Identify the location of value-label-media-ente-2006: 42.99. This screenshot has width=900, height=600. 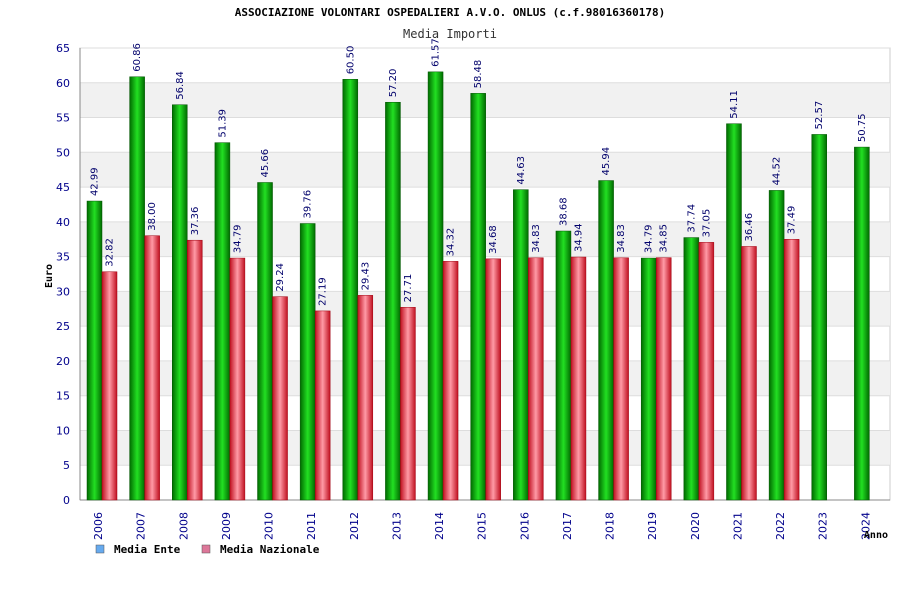
(95, 181).